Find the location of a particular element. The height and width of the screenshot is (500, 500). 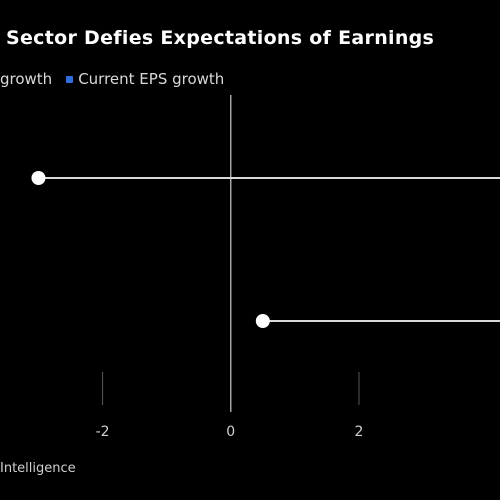

chart-legend: growth Current EPS growth is located at coordinates (119, 79).